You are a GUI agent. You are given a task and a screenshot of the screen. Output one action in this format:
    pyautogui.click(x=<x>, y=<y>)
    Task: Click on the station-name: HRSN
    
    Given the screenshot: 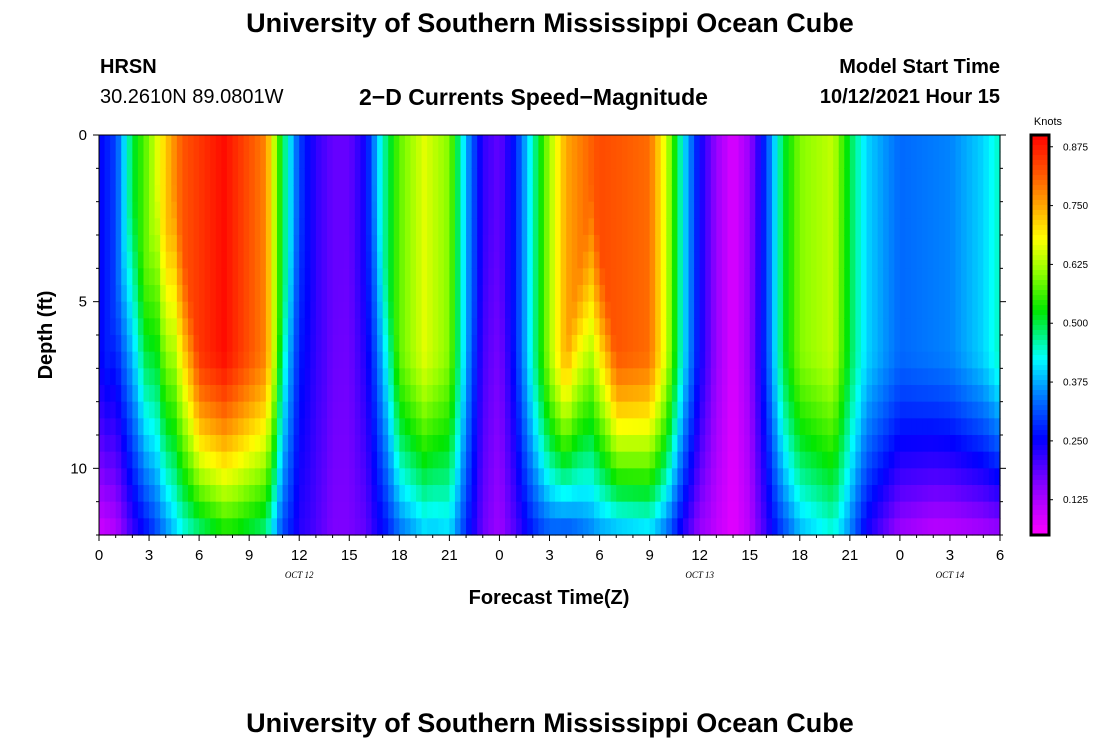 What is the action you would take?
    pyautogui.click(x=128, y=67)
    